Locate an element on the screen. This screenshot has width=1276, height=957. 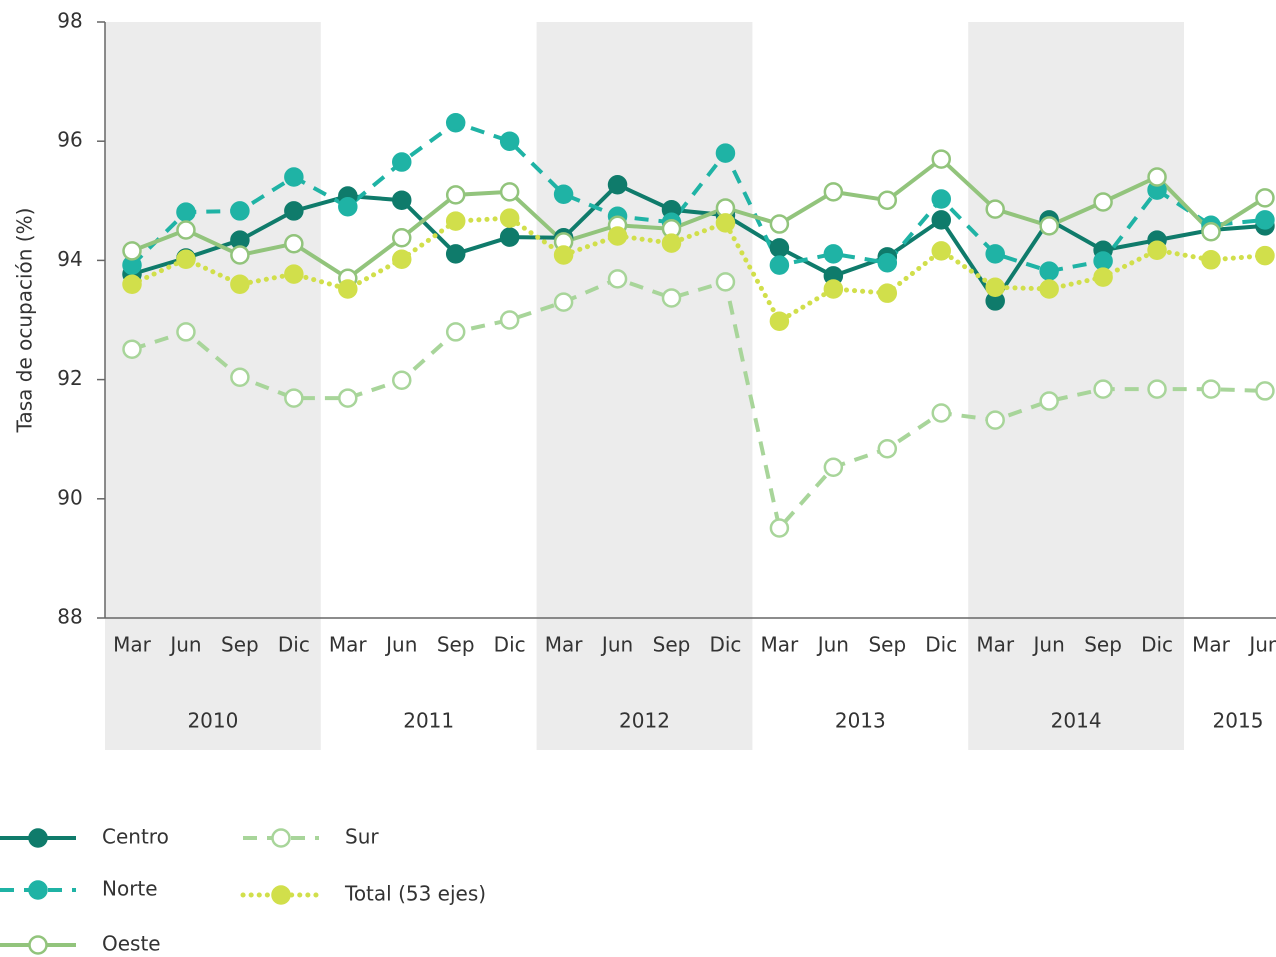
legend-label: Norte is located at coordinates (130, 889).